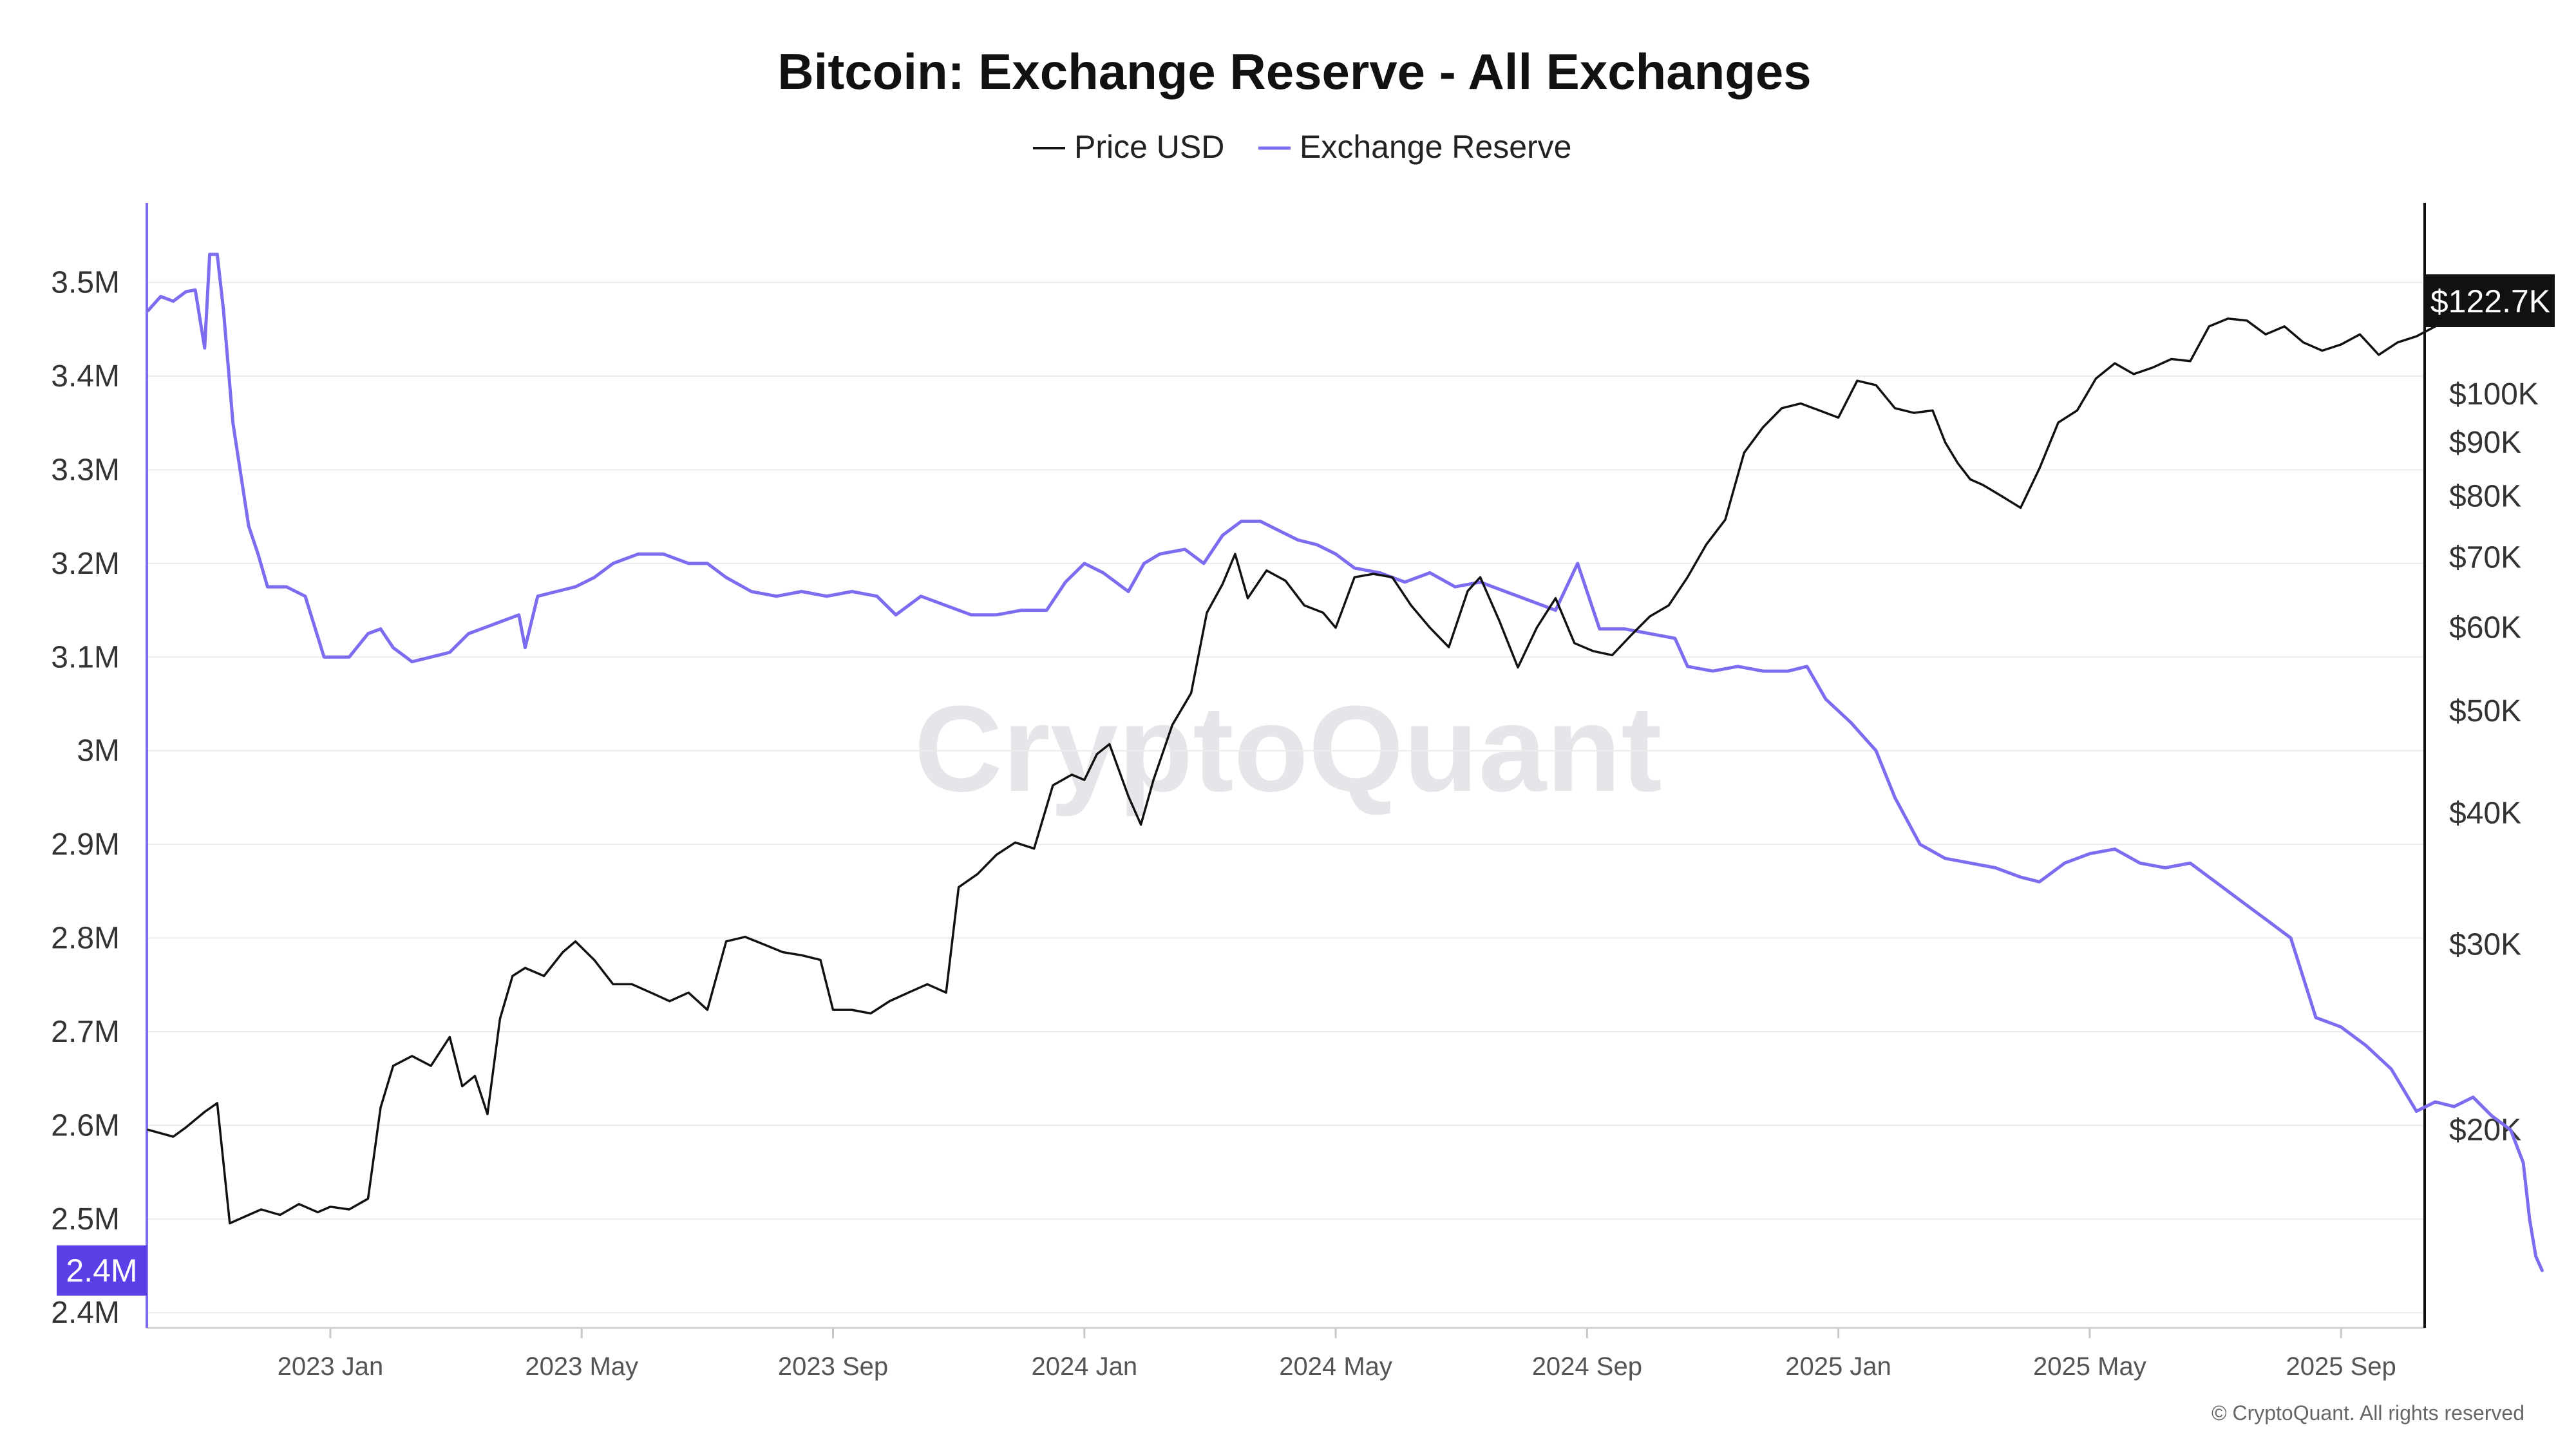  I want to click on legend: Price USD Exchange Reserve, so click(1302, 147).